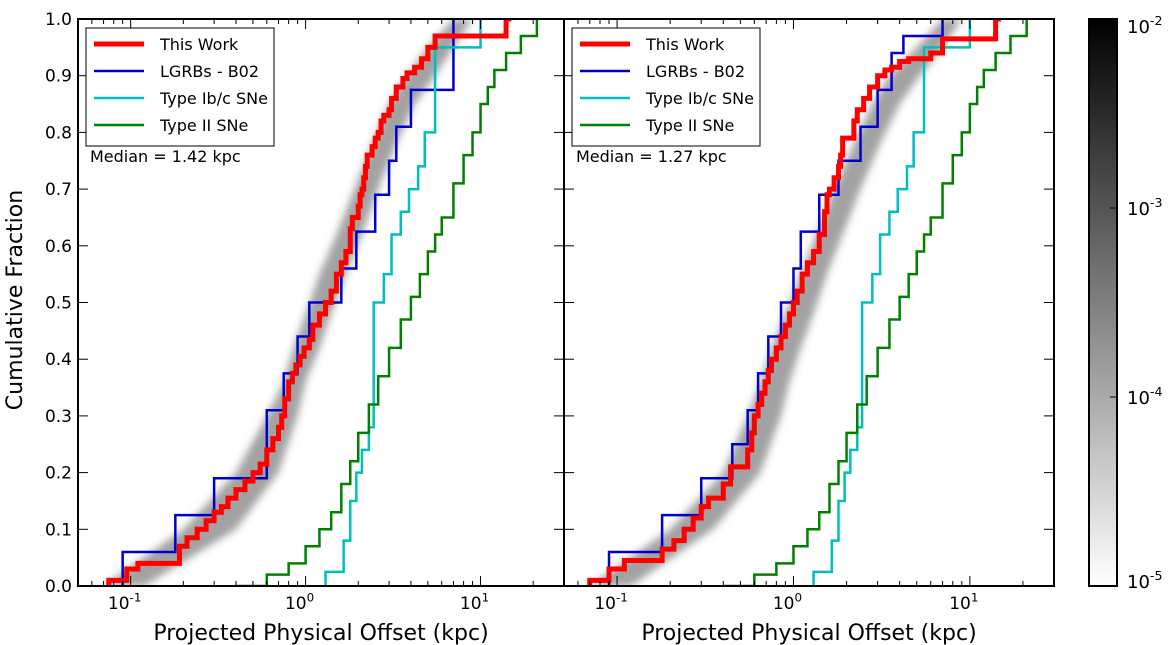 Image resolution: width=1175 pixels, height=645 pixels. What do you see at coordinates (58, 77) in the screenshot?
I see `y-tick-label: 0.9` at bounding box center [58, 77].